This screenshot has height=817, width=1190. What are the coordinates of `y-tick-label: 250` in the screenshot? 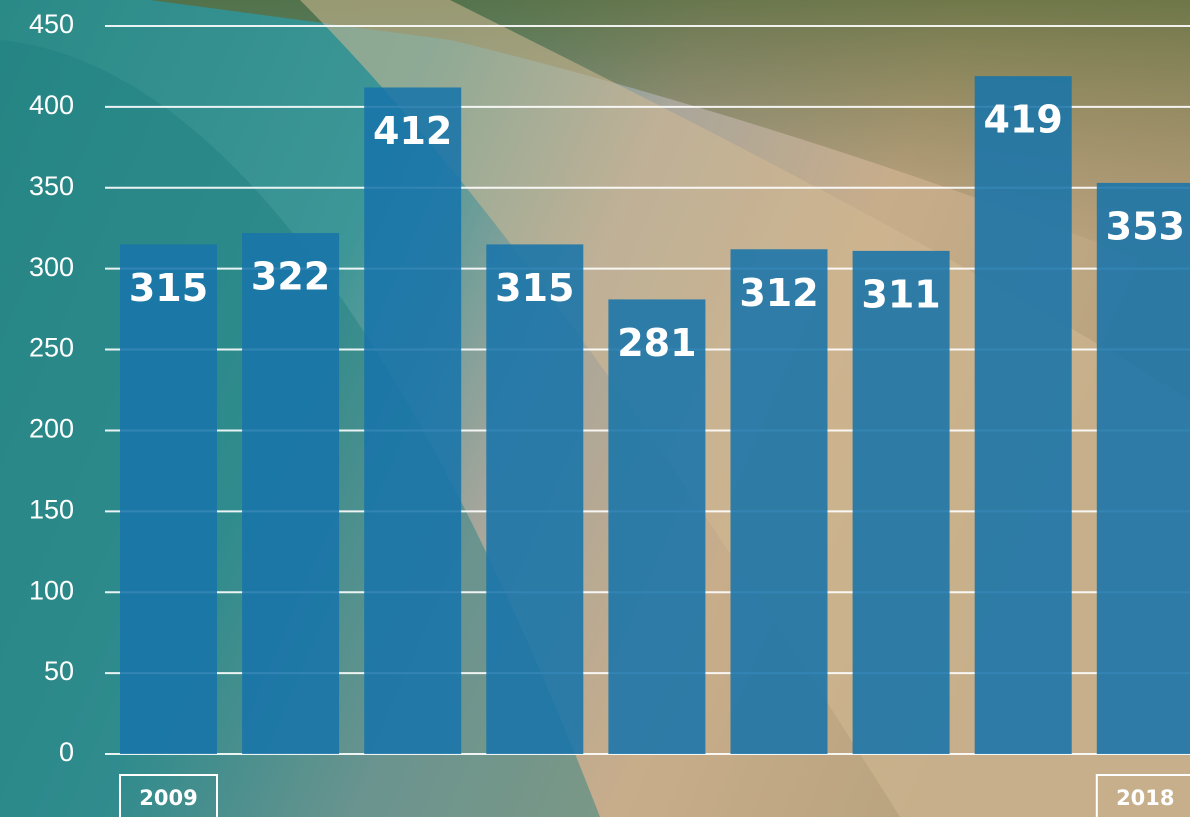 It's located at (51, 348).